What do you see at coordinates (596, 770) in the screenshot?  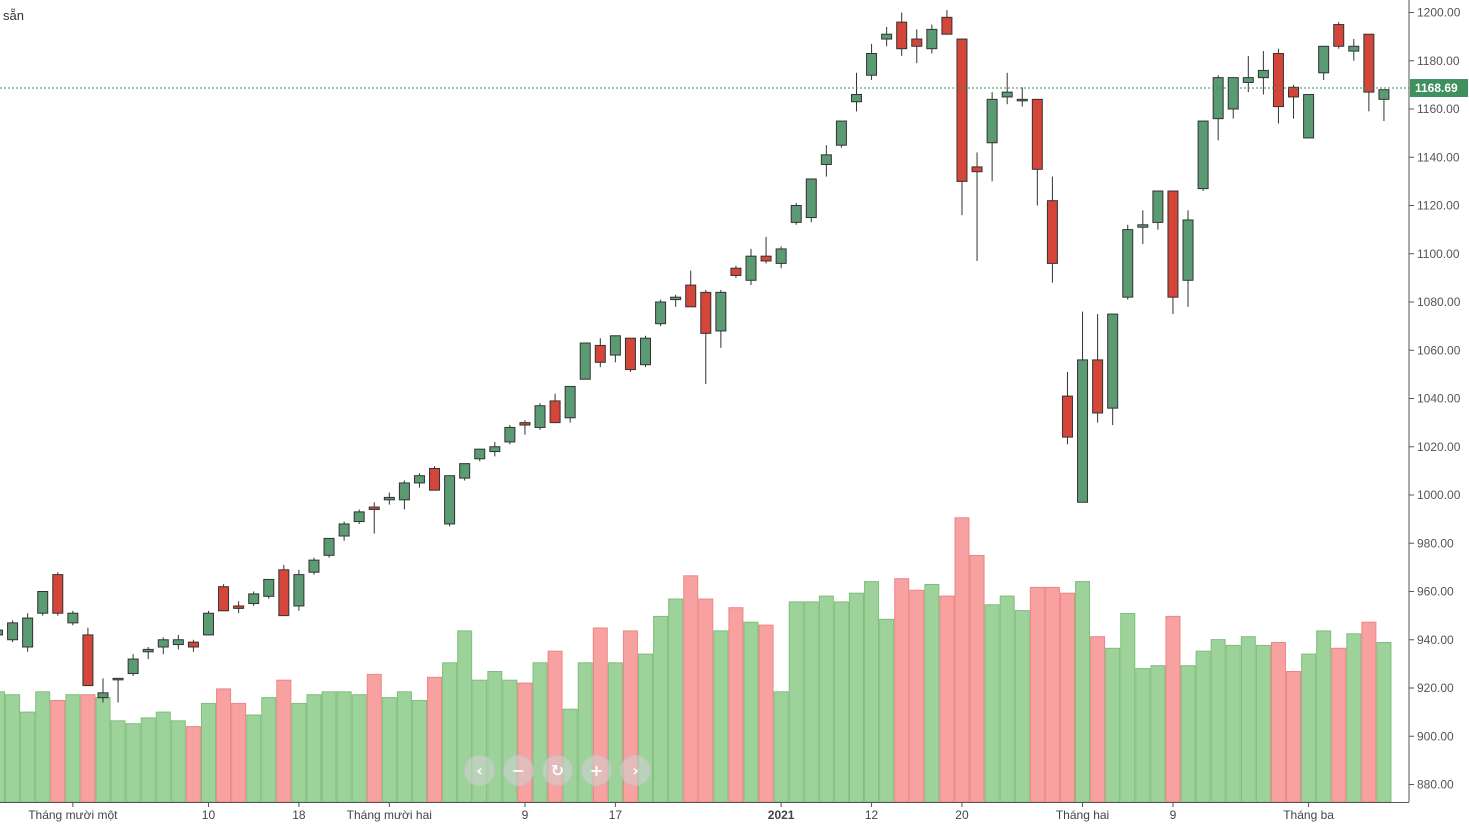 I see `zoom-in-button: +` at bounding box center [596, 770].